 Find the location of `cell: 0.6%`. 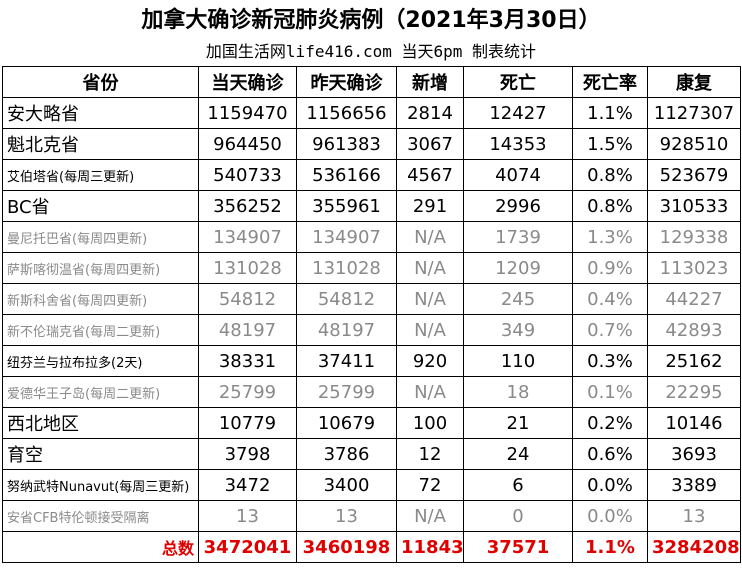

cell: 0.6% is located at coordinates (610, 454).